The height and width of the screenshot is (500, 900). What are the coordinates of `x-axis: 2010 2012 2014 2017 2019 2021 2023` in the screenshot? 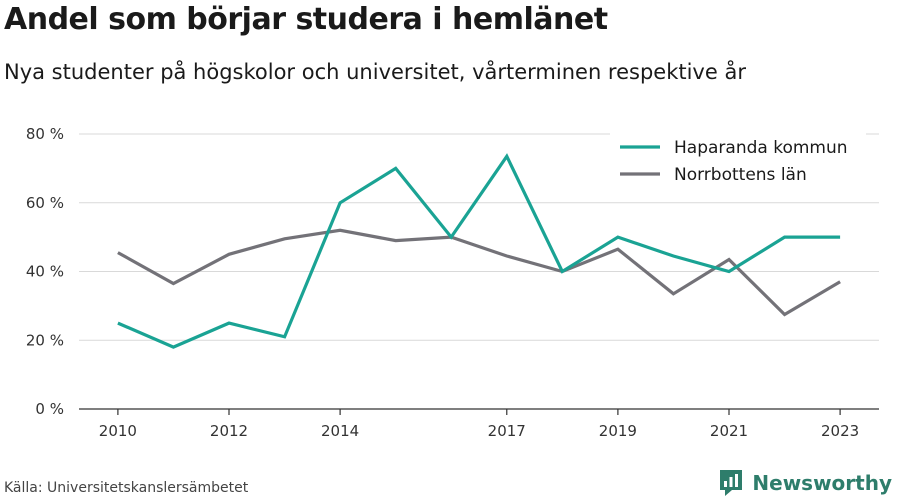 It's located at (479, 424).